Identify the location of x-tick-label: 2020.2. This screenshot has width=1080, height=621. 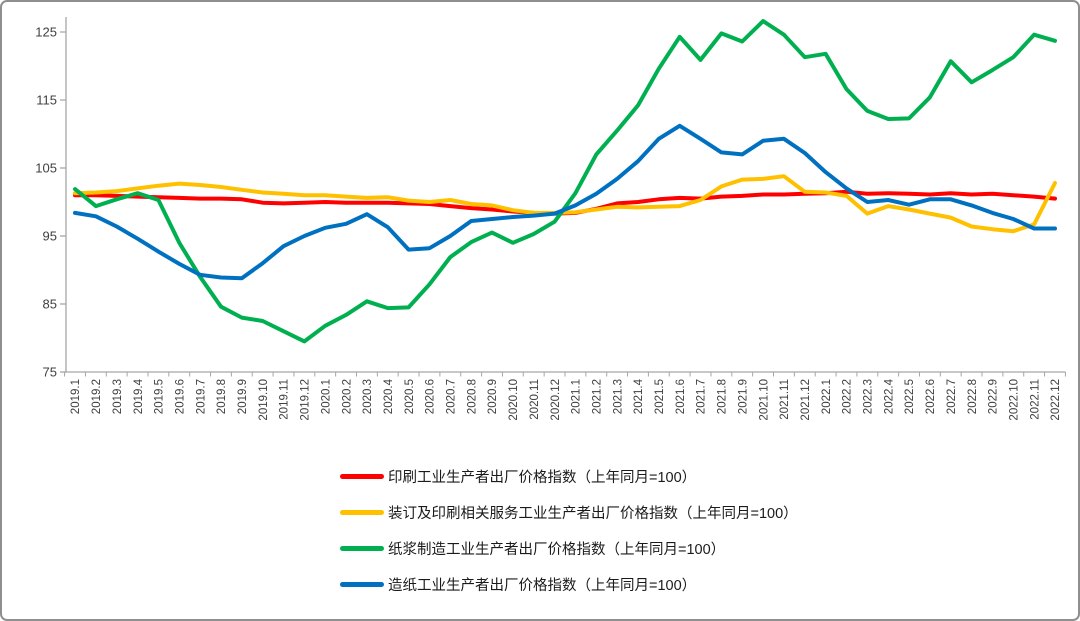
(347, 396).